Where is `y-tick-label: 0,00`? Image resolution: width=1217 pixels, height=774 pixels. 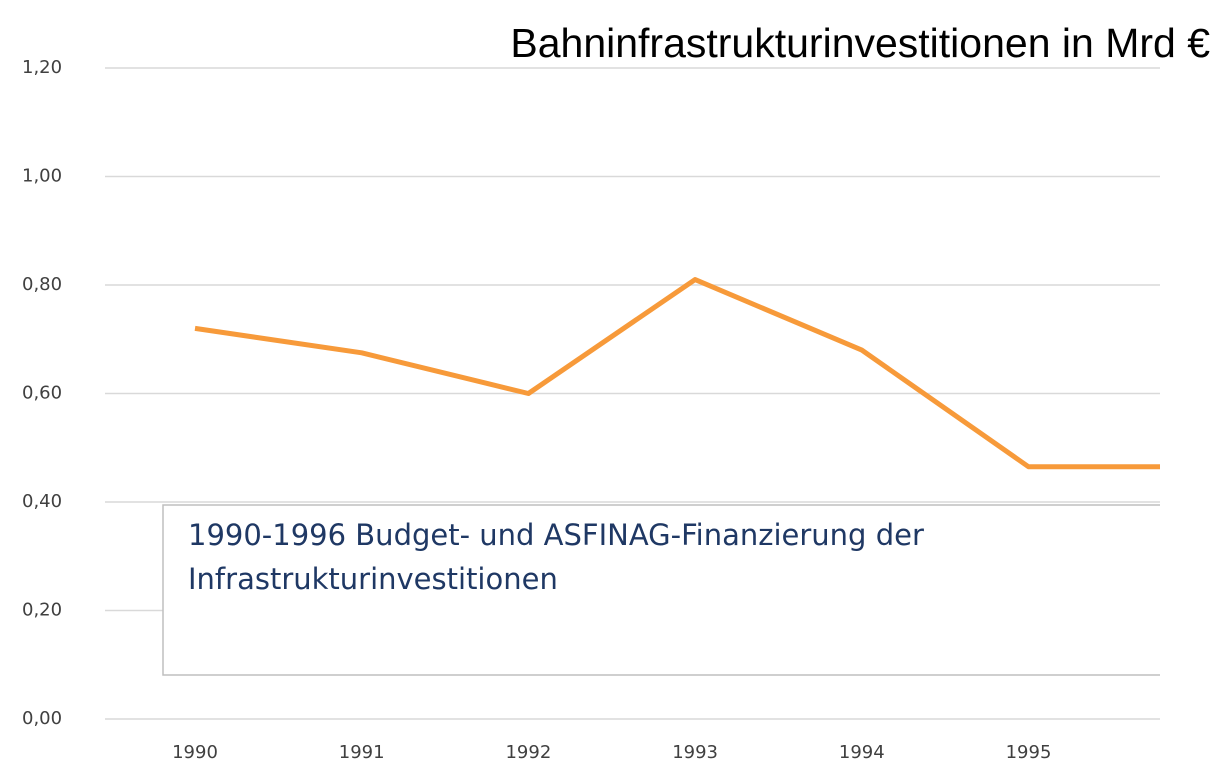
y-tick-label: 0,00 is located at coordinates (42, 718).